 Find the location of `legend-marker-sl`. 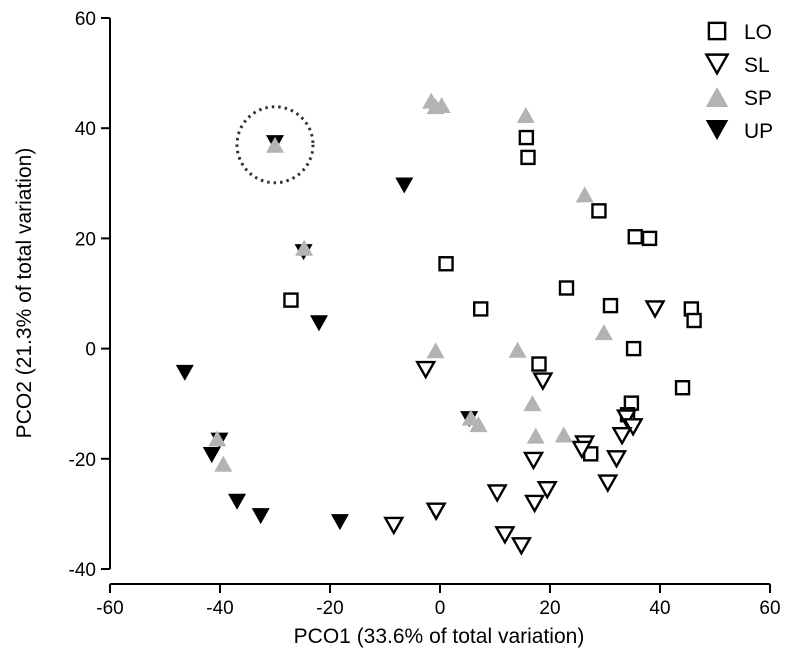

legend-marker-sl is located at coordinates (717, 64).